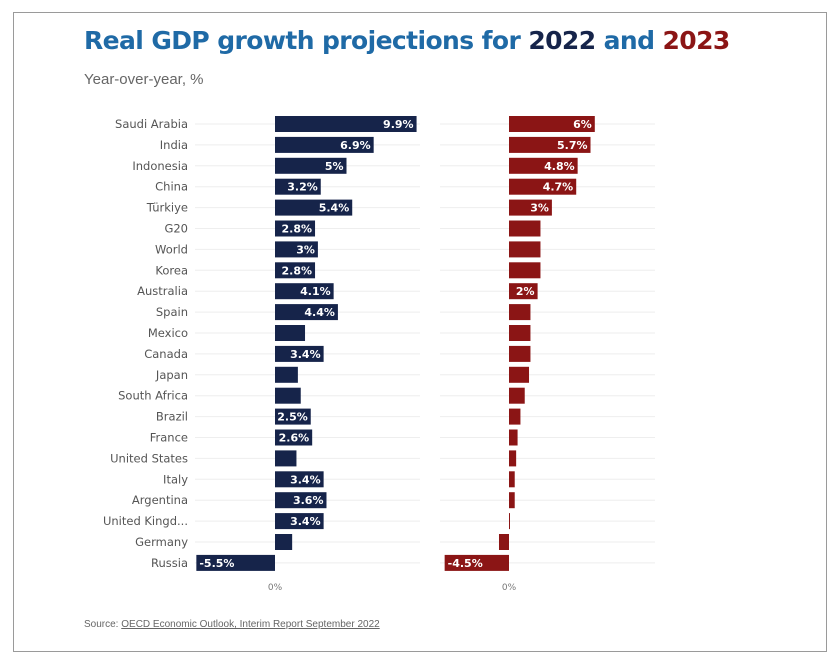 The width and height of the screenshot is (840, 658). I want to click on bar-2022-india, so click(324, 144).